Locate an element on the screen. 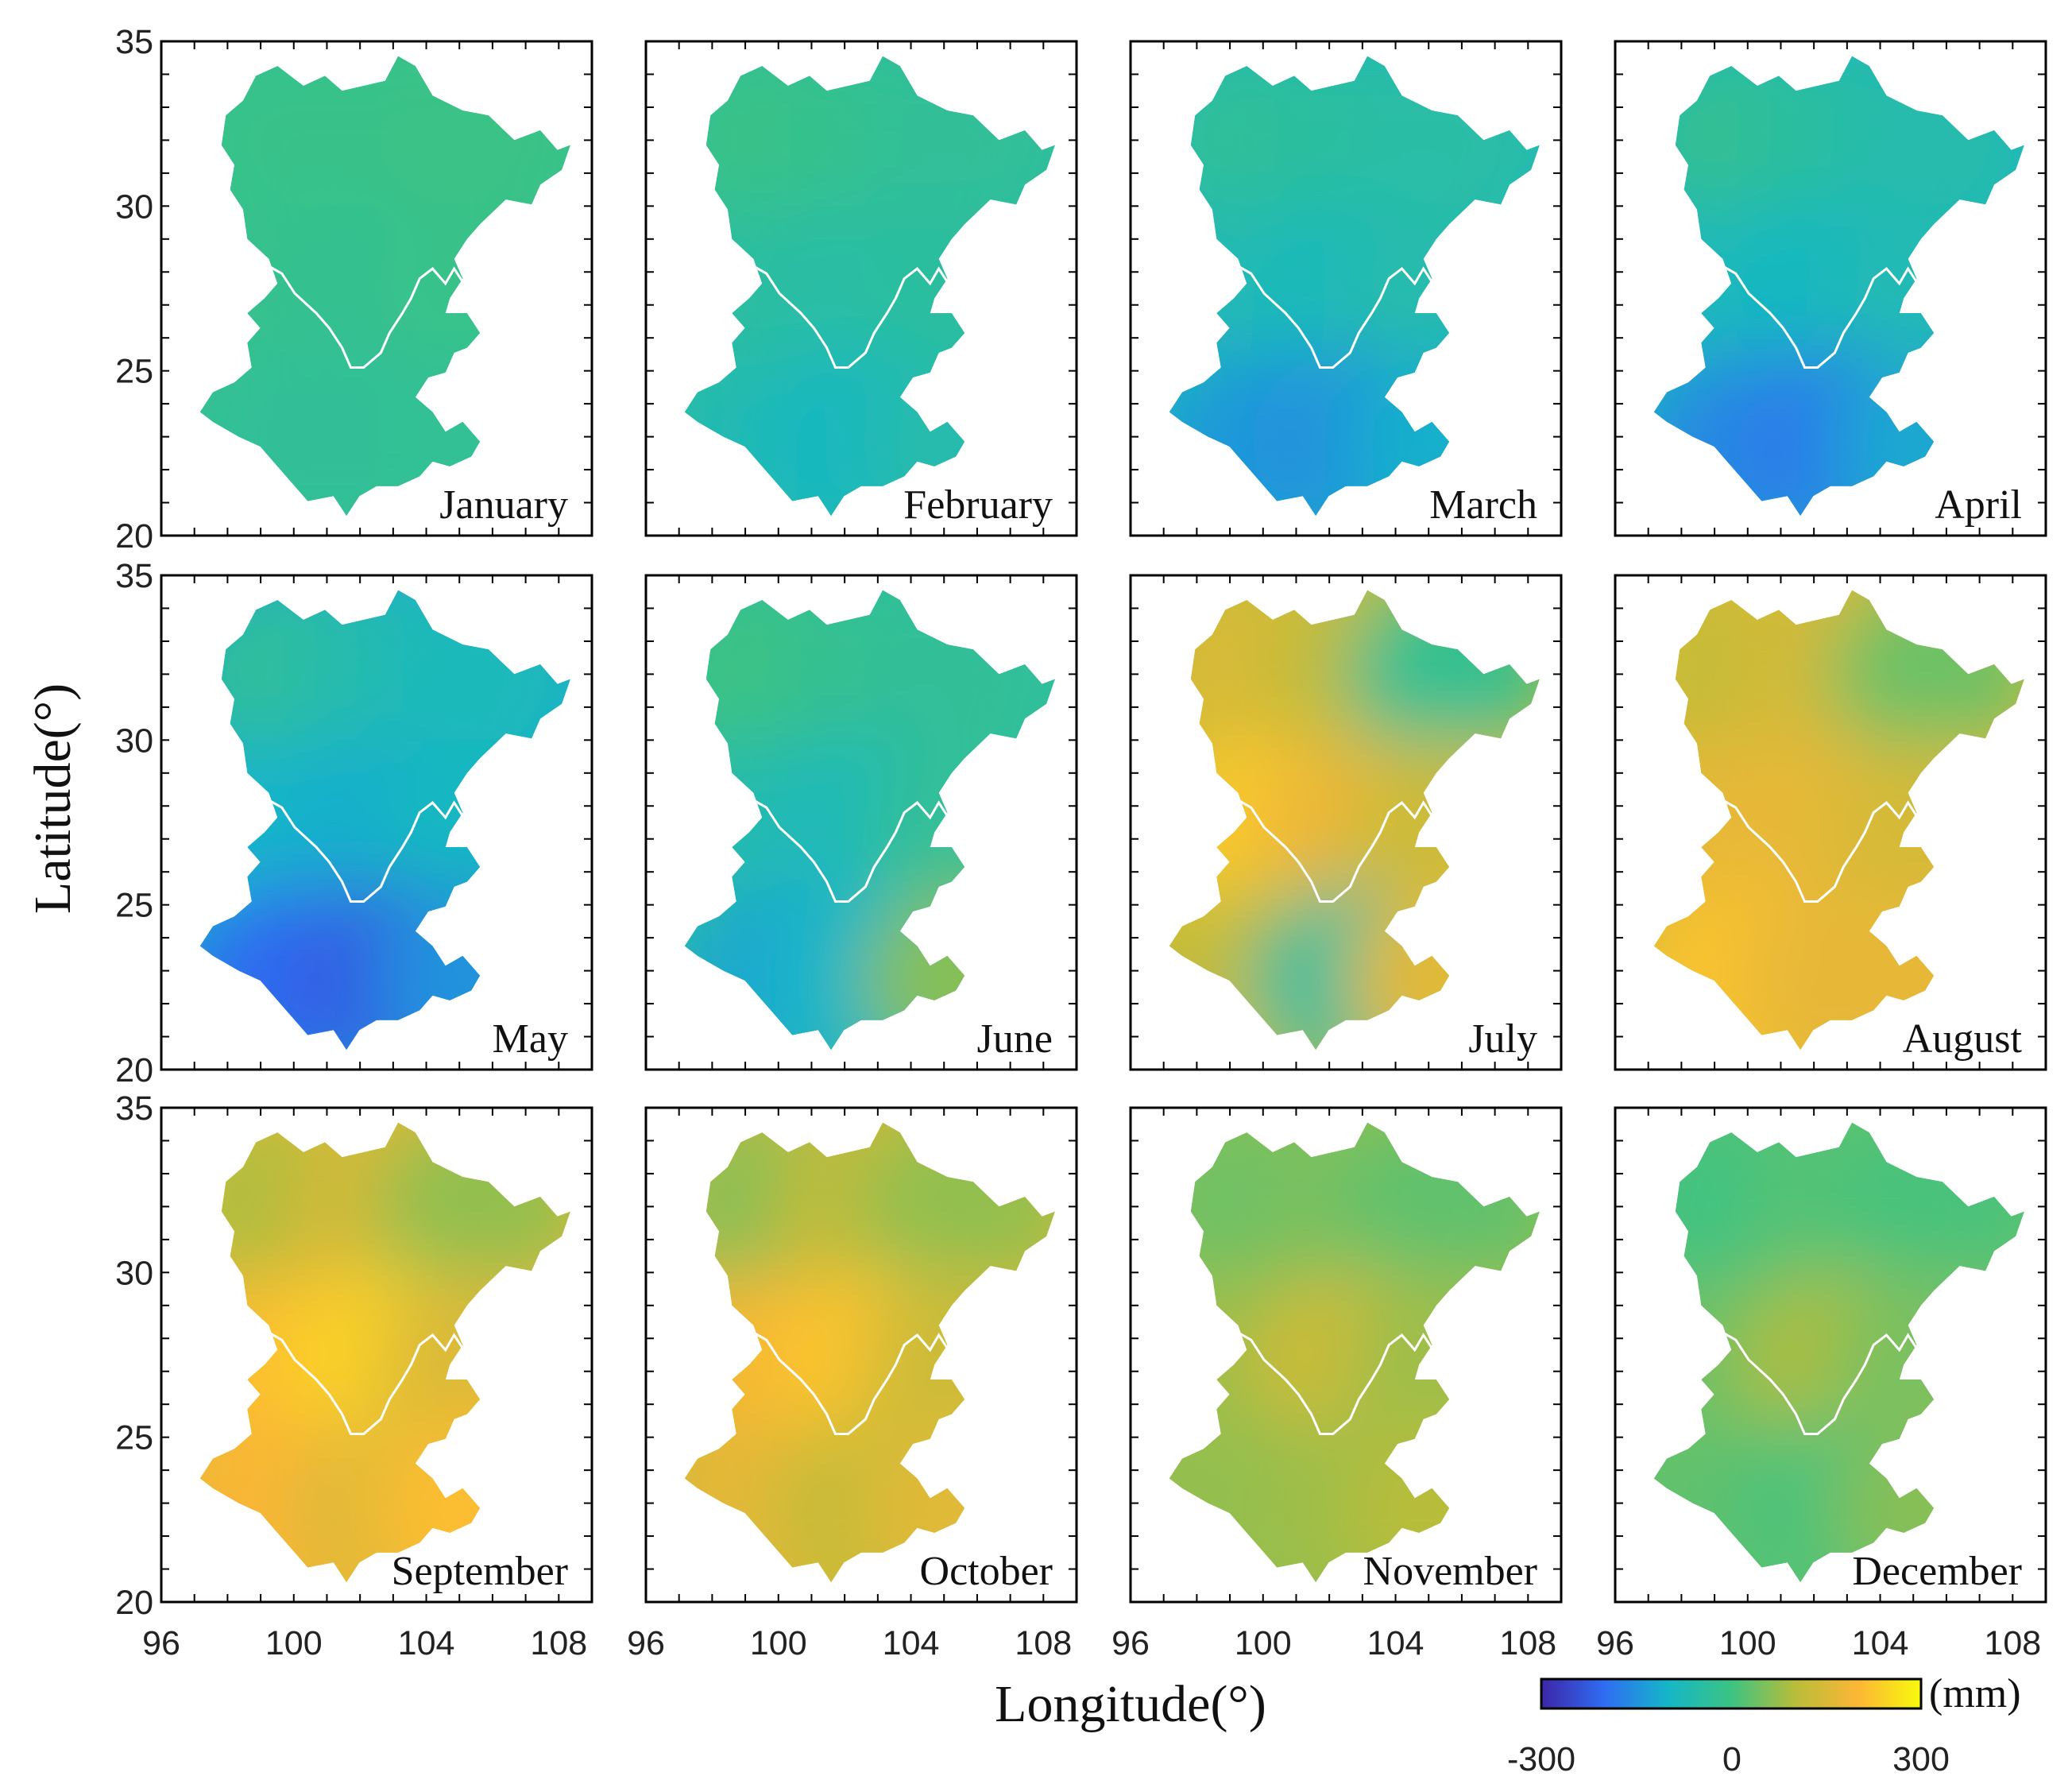 Image resolution: width=2072 pixels, height=1780 pixels. panel-september: September is located at coordinates (376, 1355).